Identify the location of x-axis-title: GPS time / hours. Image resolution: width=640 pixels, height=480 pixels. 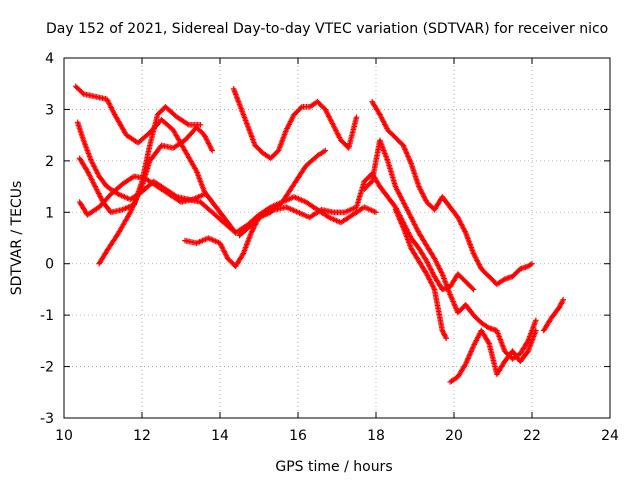
(333, 467).